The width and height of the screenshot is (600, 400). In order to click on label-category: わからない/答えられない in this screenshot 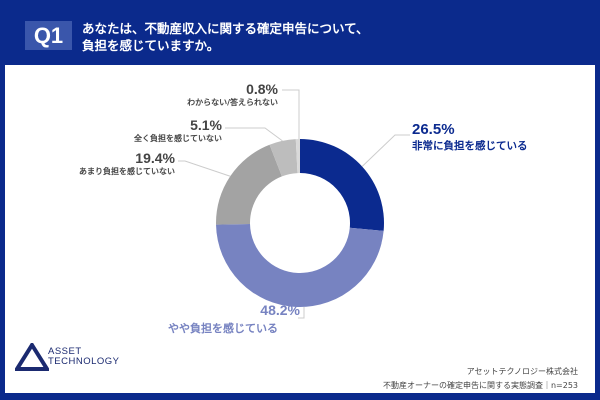, I will do `click(232, 102)`.